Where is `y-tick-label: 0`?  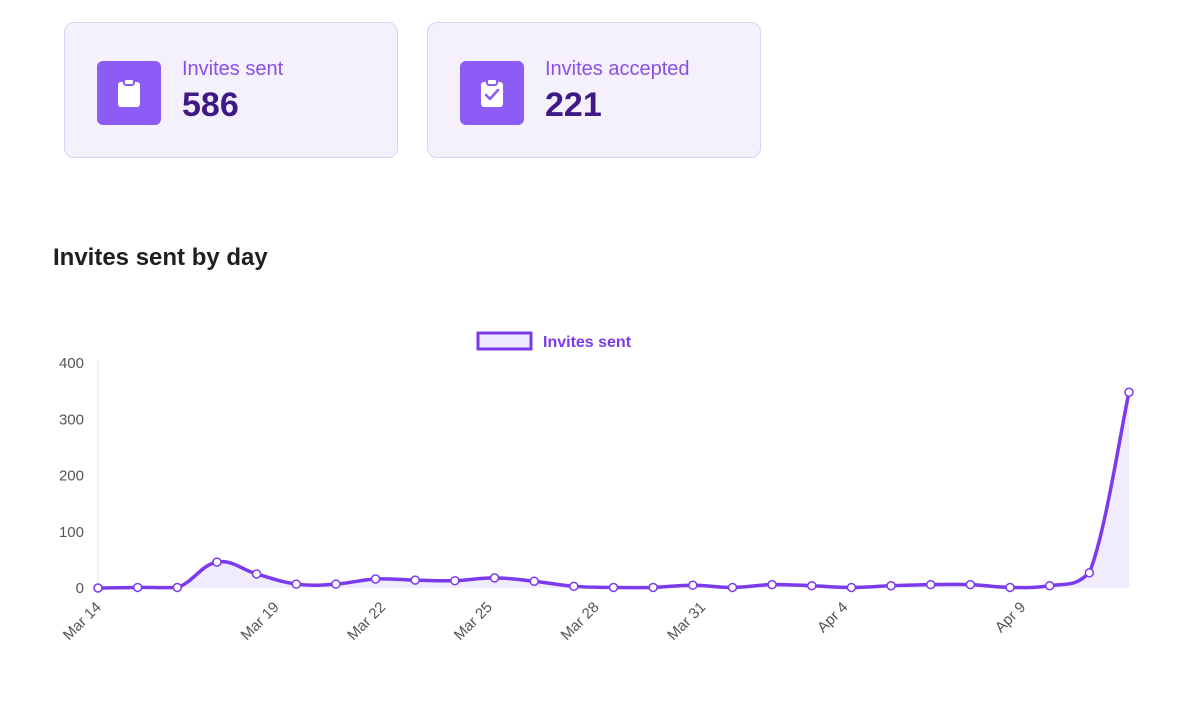
y-tick-label: 0 is located at coordinates (80, 588).